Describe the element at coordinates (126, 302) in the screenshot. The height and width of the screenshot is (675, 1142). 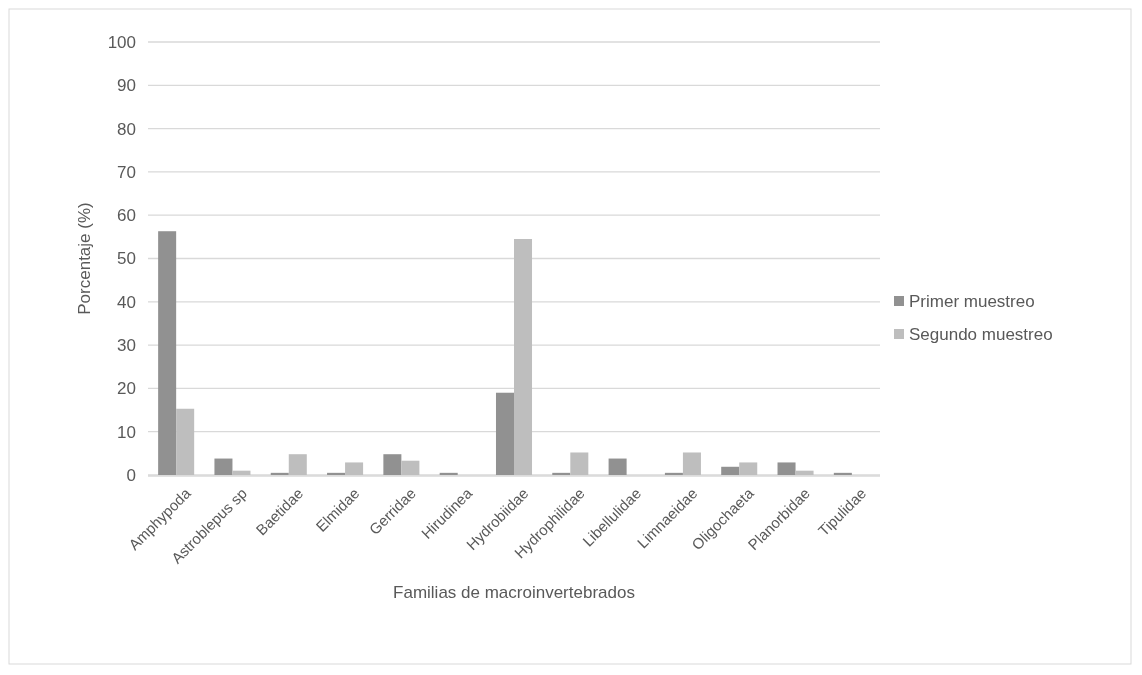
I see `y-tick-label: 40` at that location.